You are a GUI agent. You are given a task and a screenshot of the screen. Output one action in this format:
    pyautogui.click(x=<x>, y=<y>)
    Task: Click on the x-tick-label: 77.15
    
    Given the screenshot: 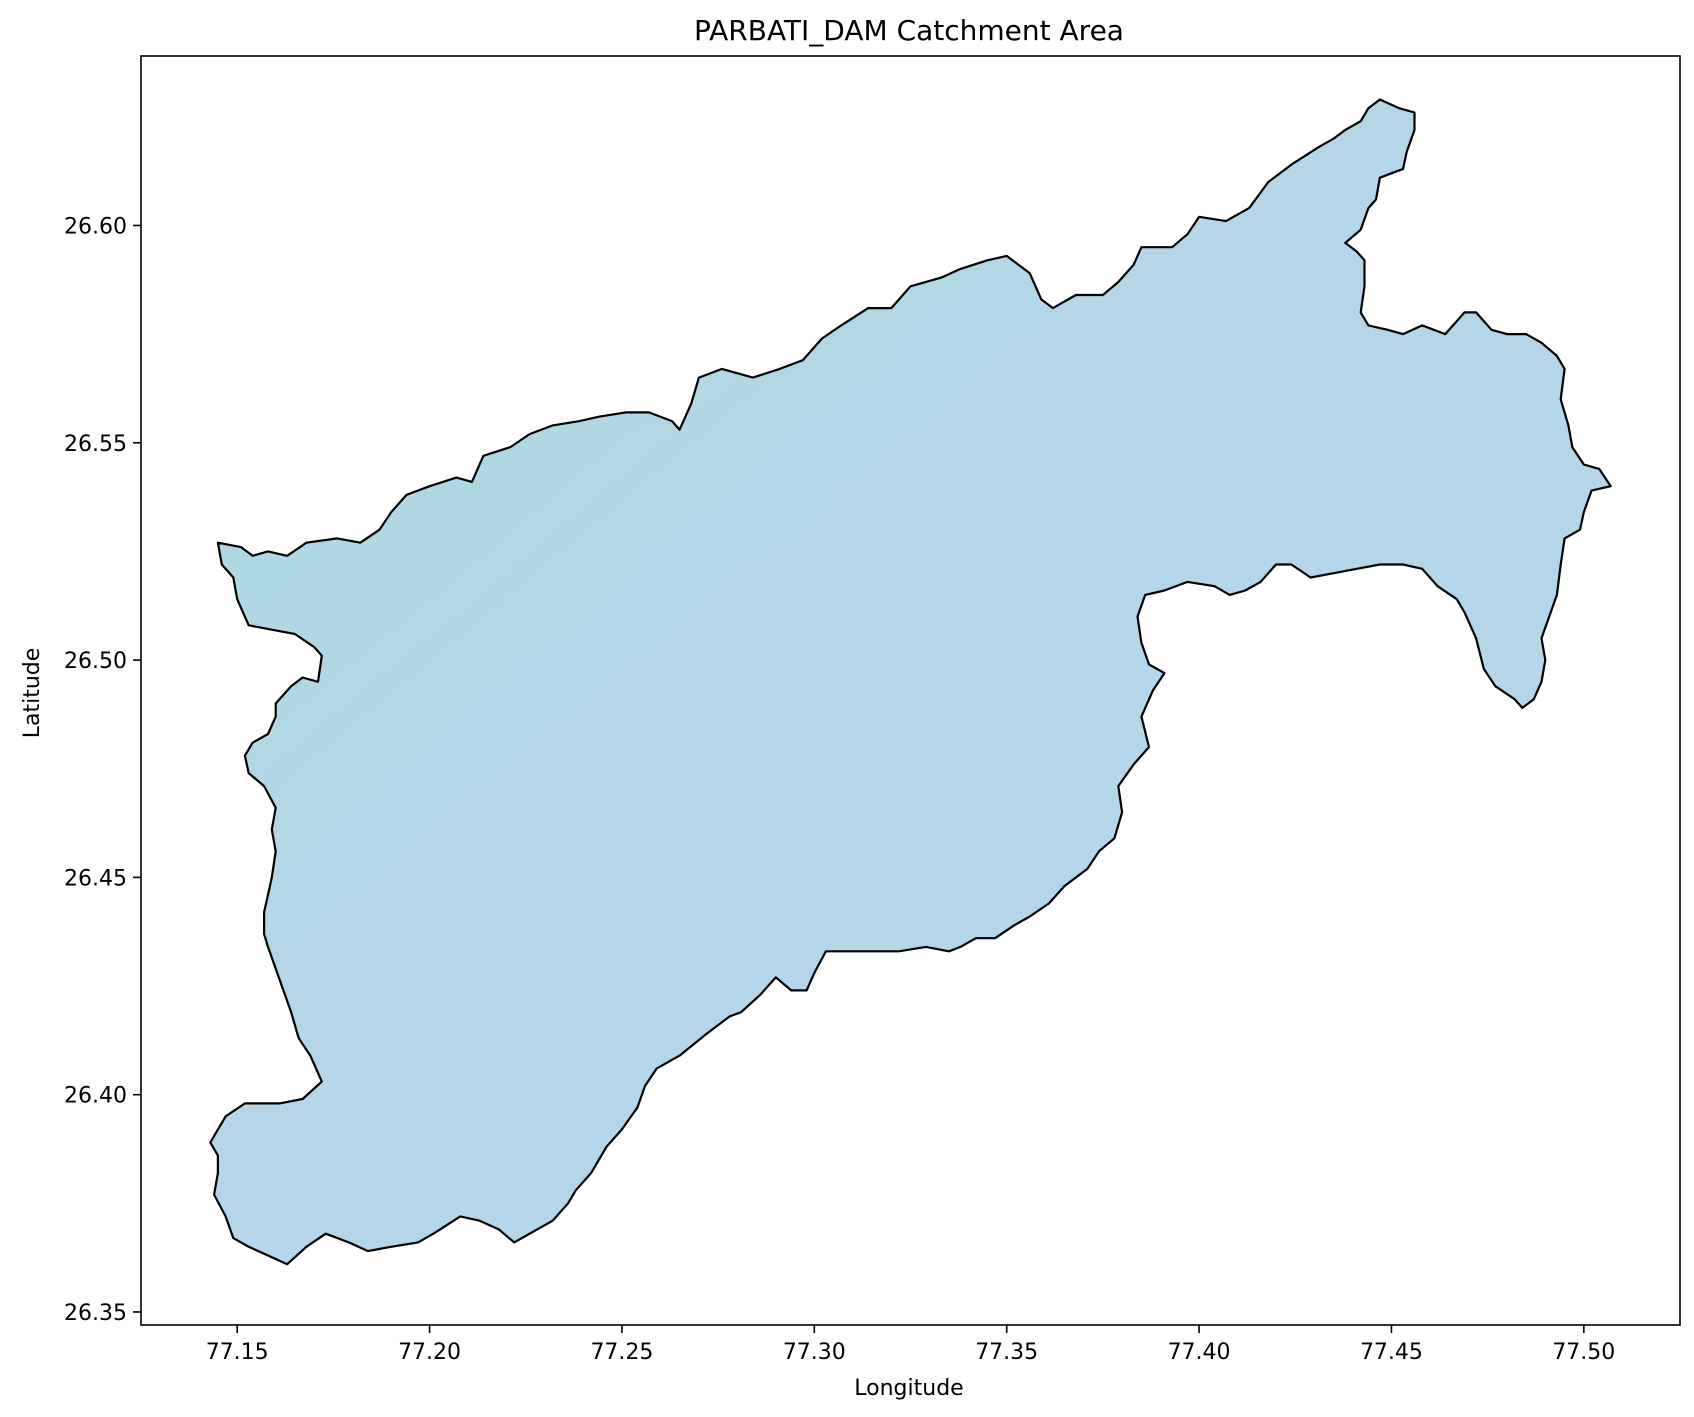 What is the action you would take?
    pyautogui.click(x=237, y=1352)
    